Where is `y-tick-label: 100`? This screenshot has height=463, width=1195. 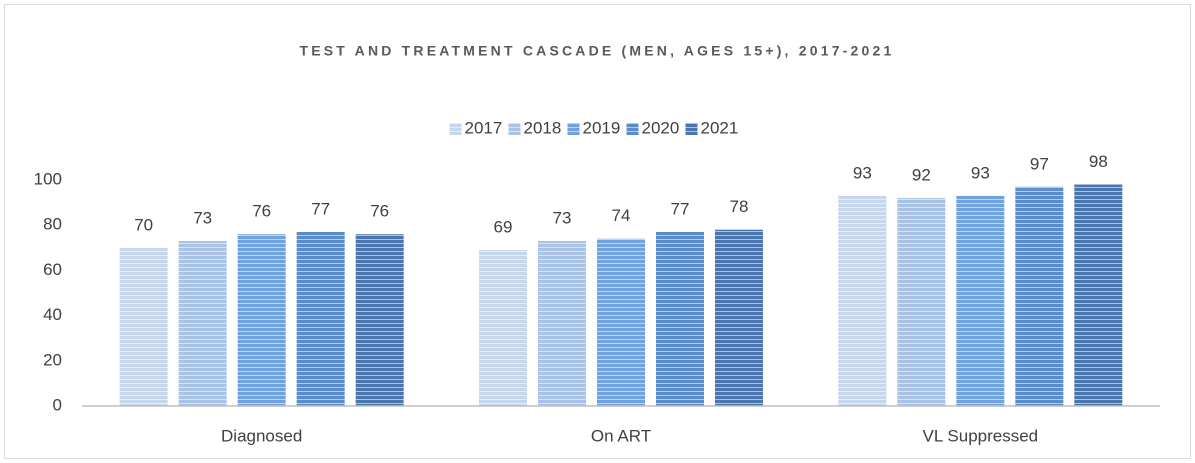 y-tick-label: 100 is located at coordinates (48, 178).